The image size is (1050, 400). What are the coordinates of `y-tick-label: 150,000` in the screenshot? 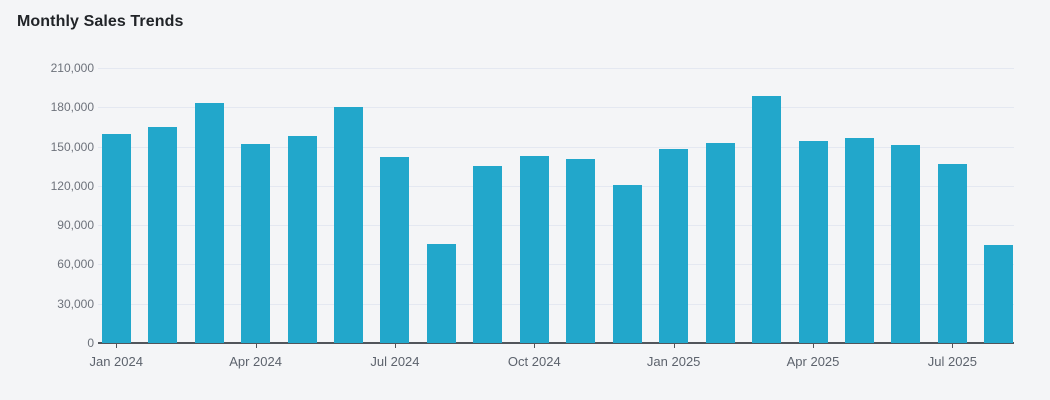 It's located at (72, 146).